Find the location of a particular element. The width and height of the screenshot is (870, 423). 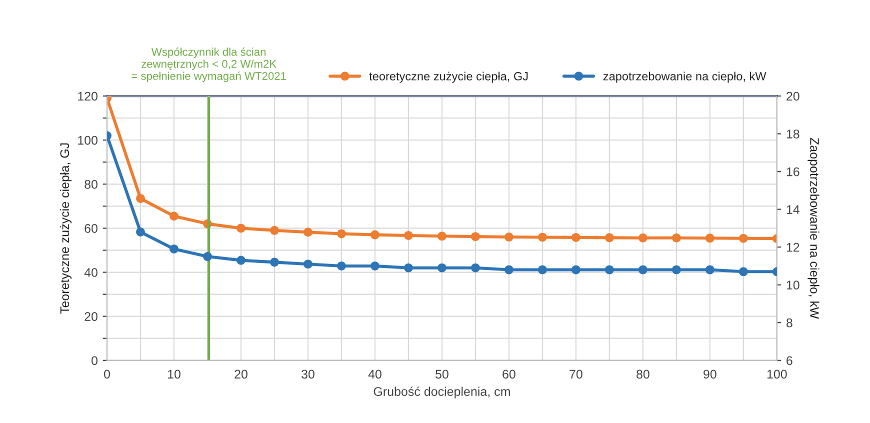

x-tick-label: 100 is located at coordinates (777, 374).